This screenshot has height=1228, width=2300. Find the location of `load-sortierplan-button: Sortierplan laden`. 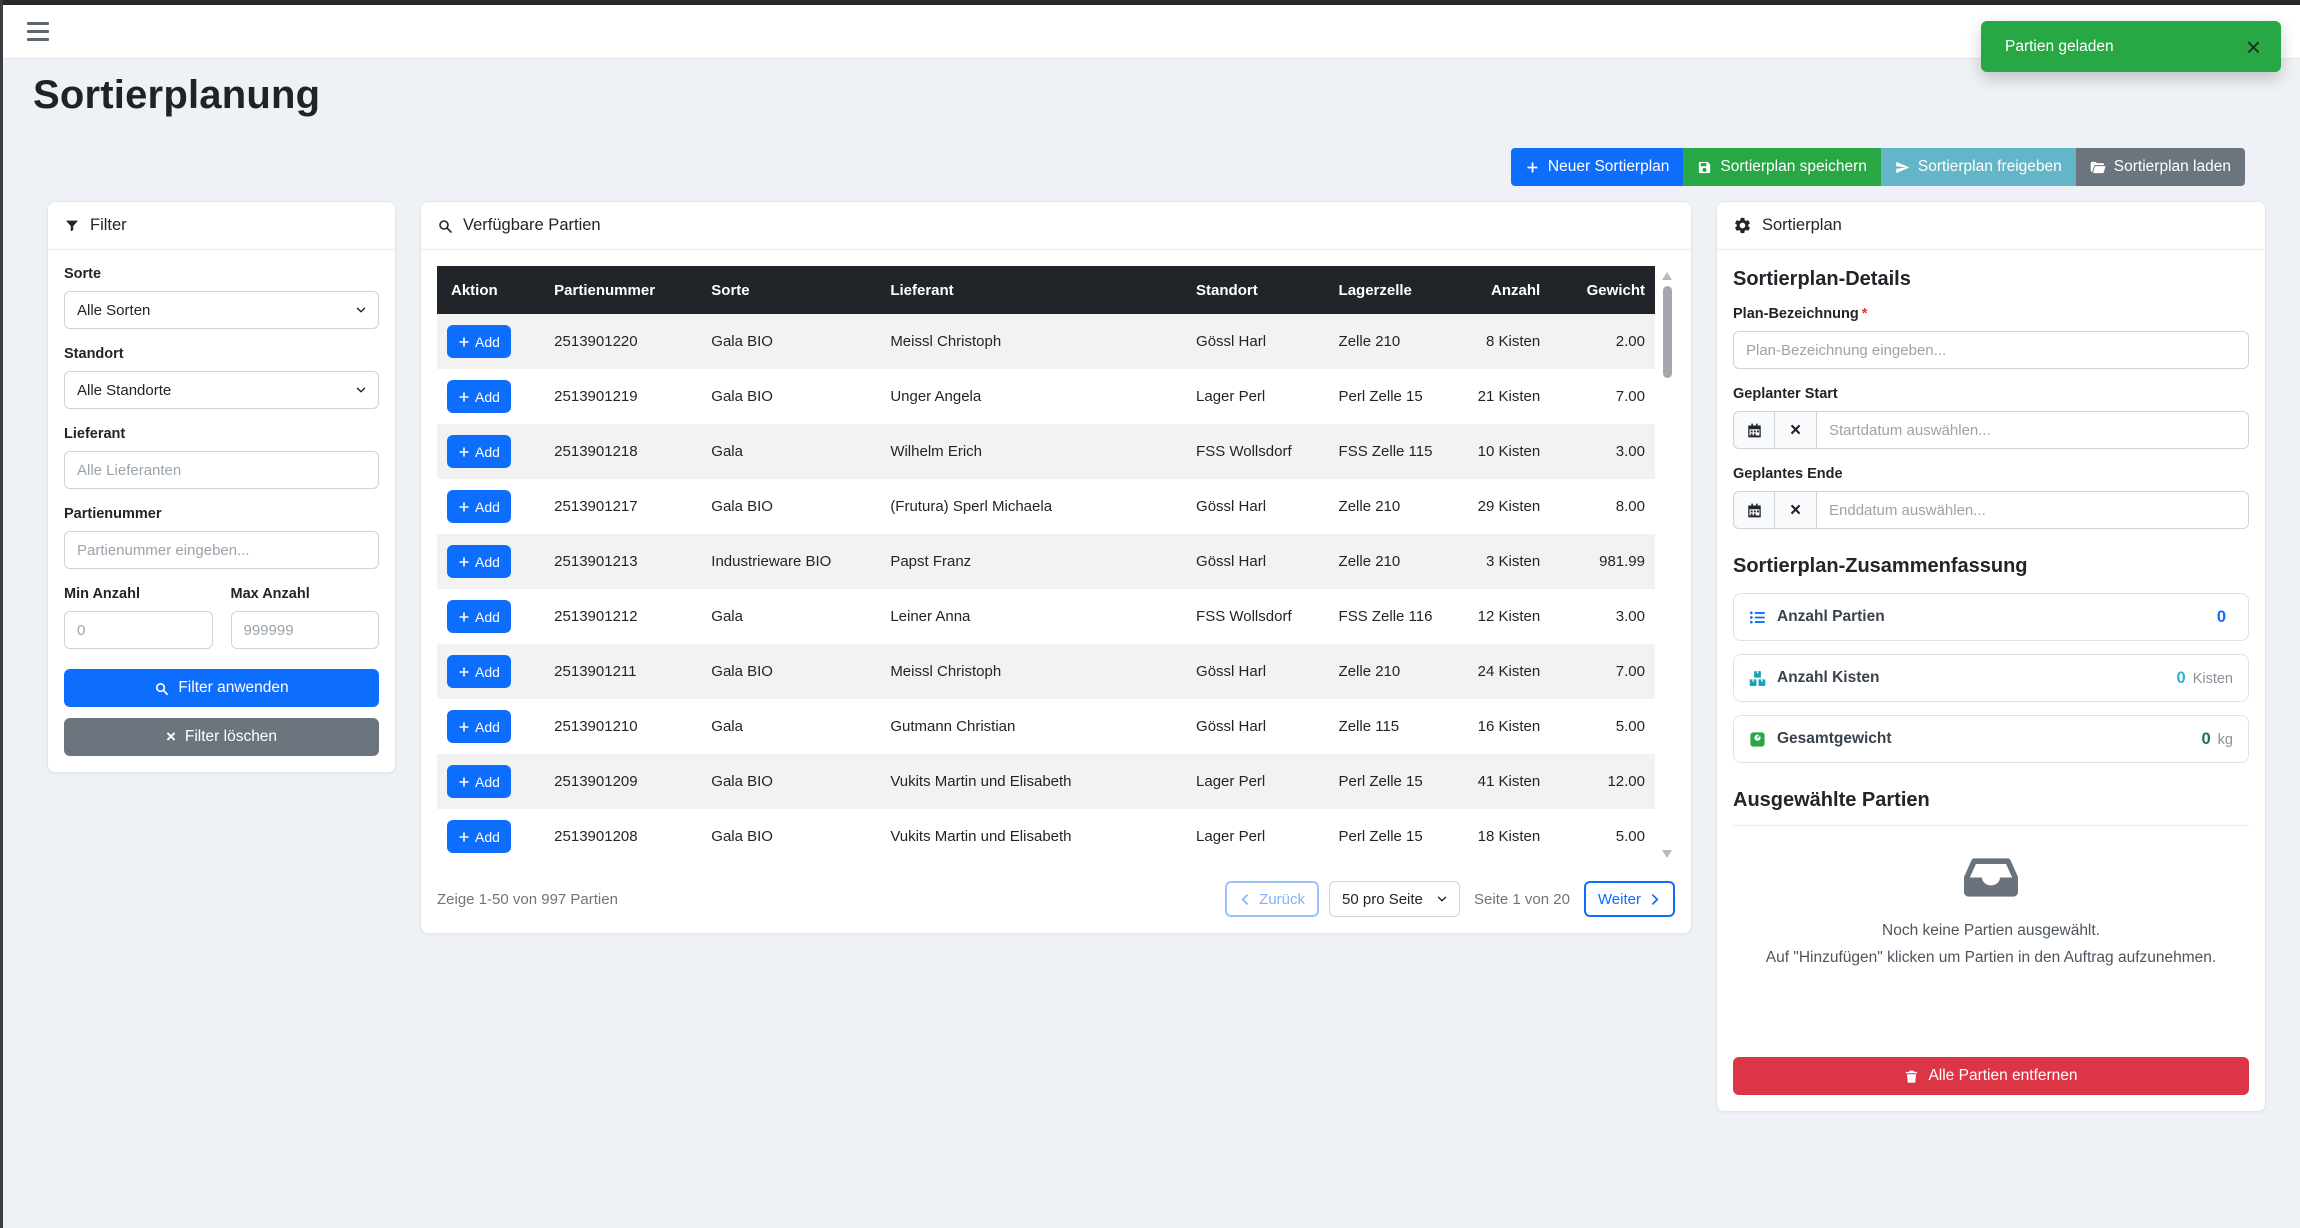

load-sortierplan-button: Sortierplan laden is located at coordinates (2160, 167).